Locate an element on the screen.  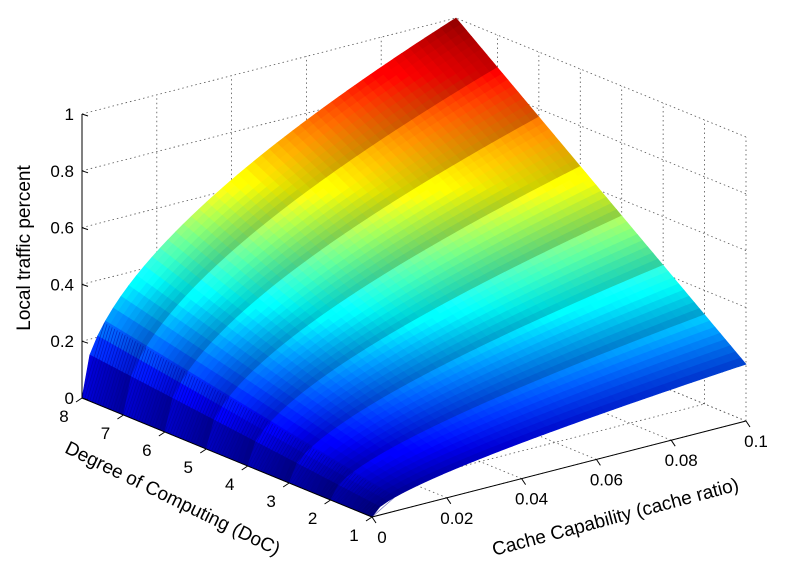
z-tick-label: 0.2 is located at coordinates (62, 341).